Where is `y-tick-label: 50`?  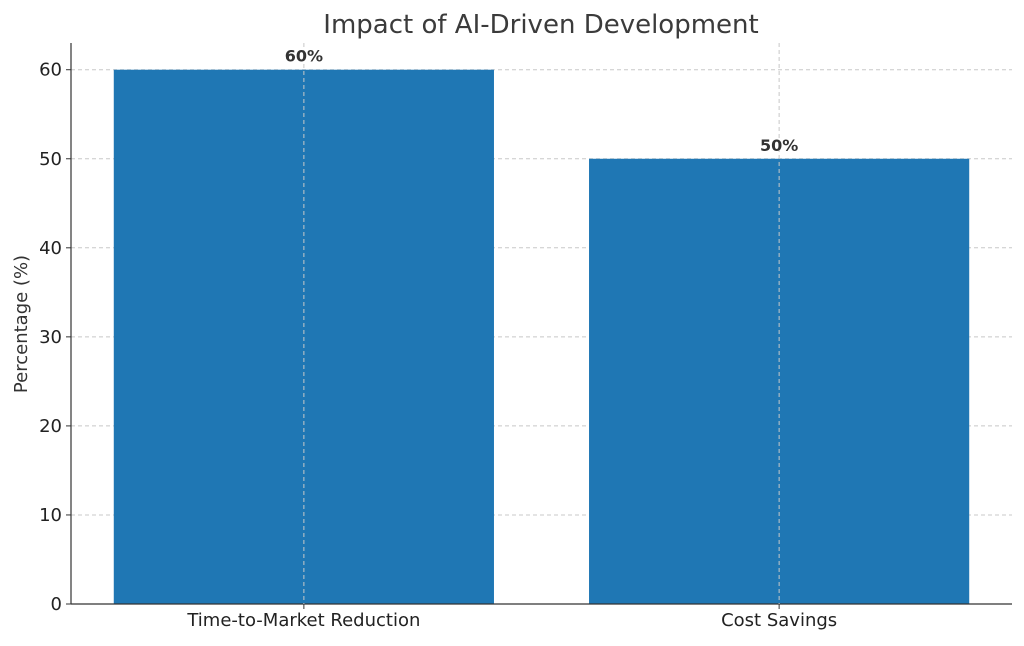 y-tick-label: 50 is located at coordinates (50, 159).